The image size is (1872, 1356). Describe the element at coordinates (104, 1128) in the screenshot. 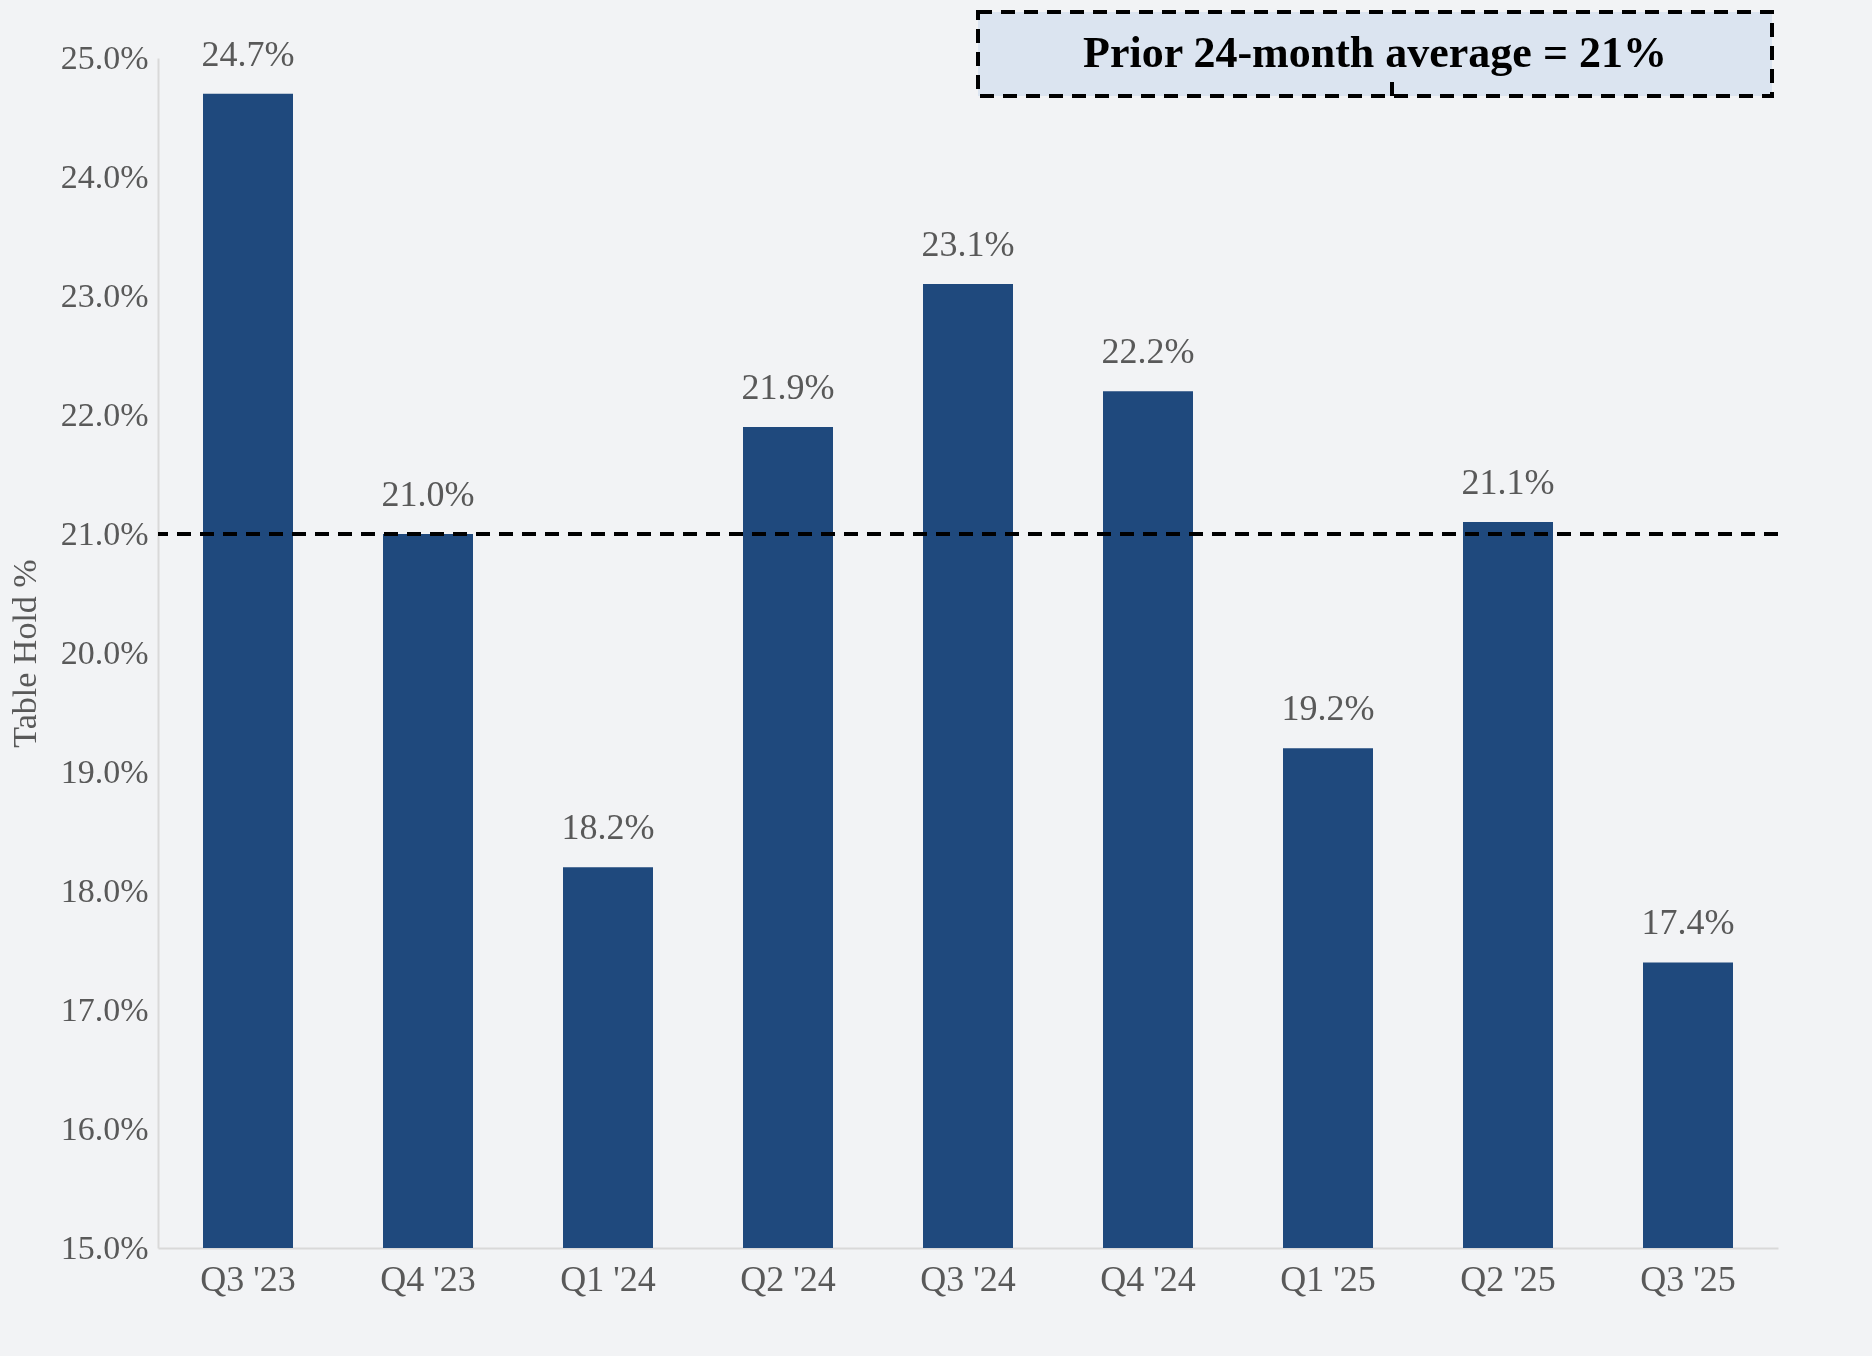

I see `y-tick-label: 16.0%` at that location.